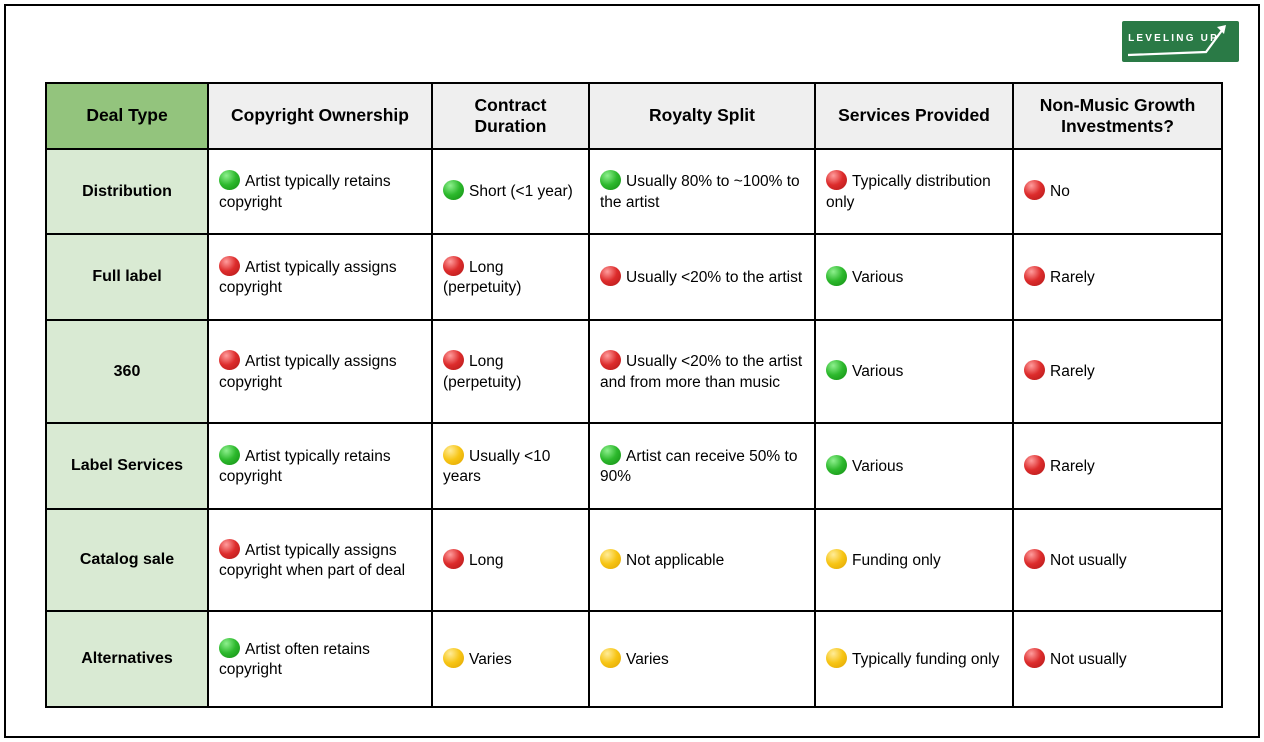 The height and width of the screenshot is (742, 1264). Describe the element at coordinates (127, 191) in the screenshot. I see `row-label: Distribution` at that location.